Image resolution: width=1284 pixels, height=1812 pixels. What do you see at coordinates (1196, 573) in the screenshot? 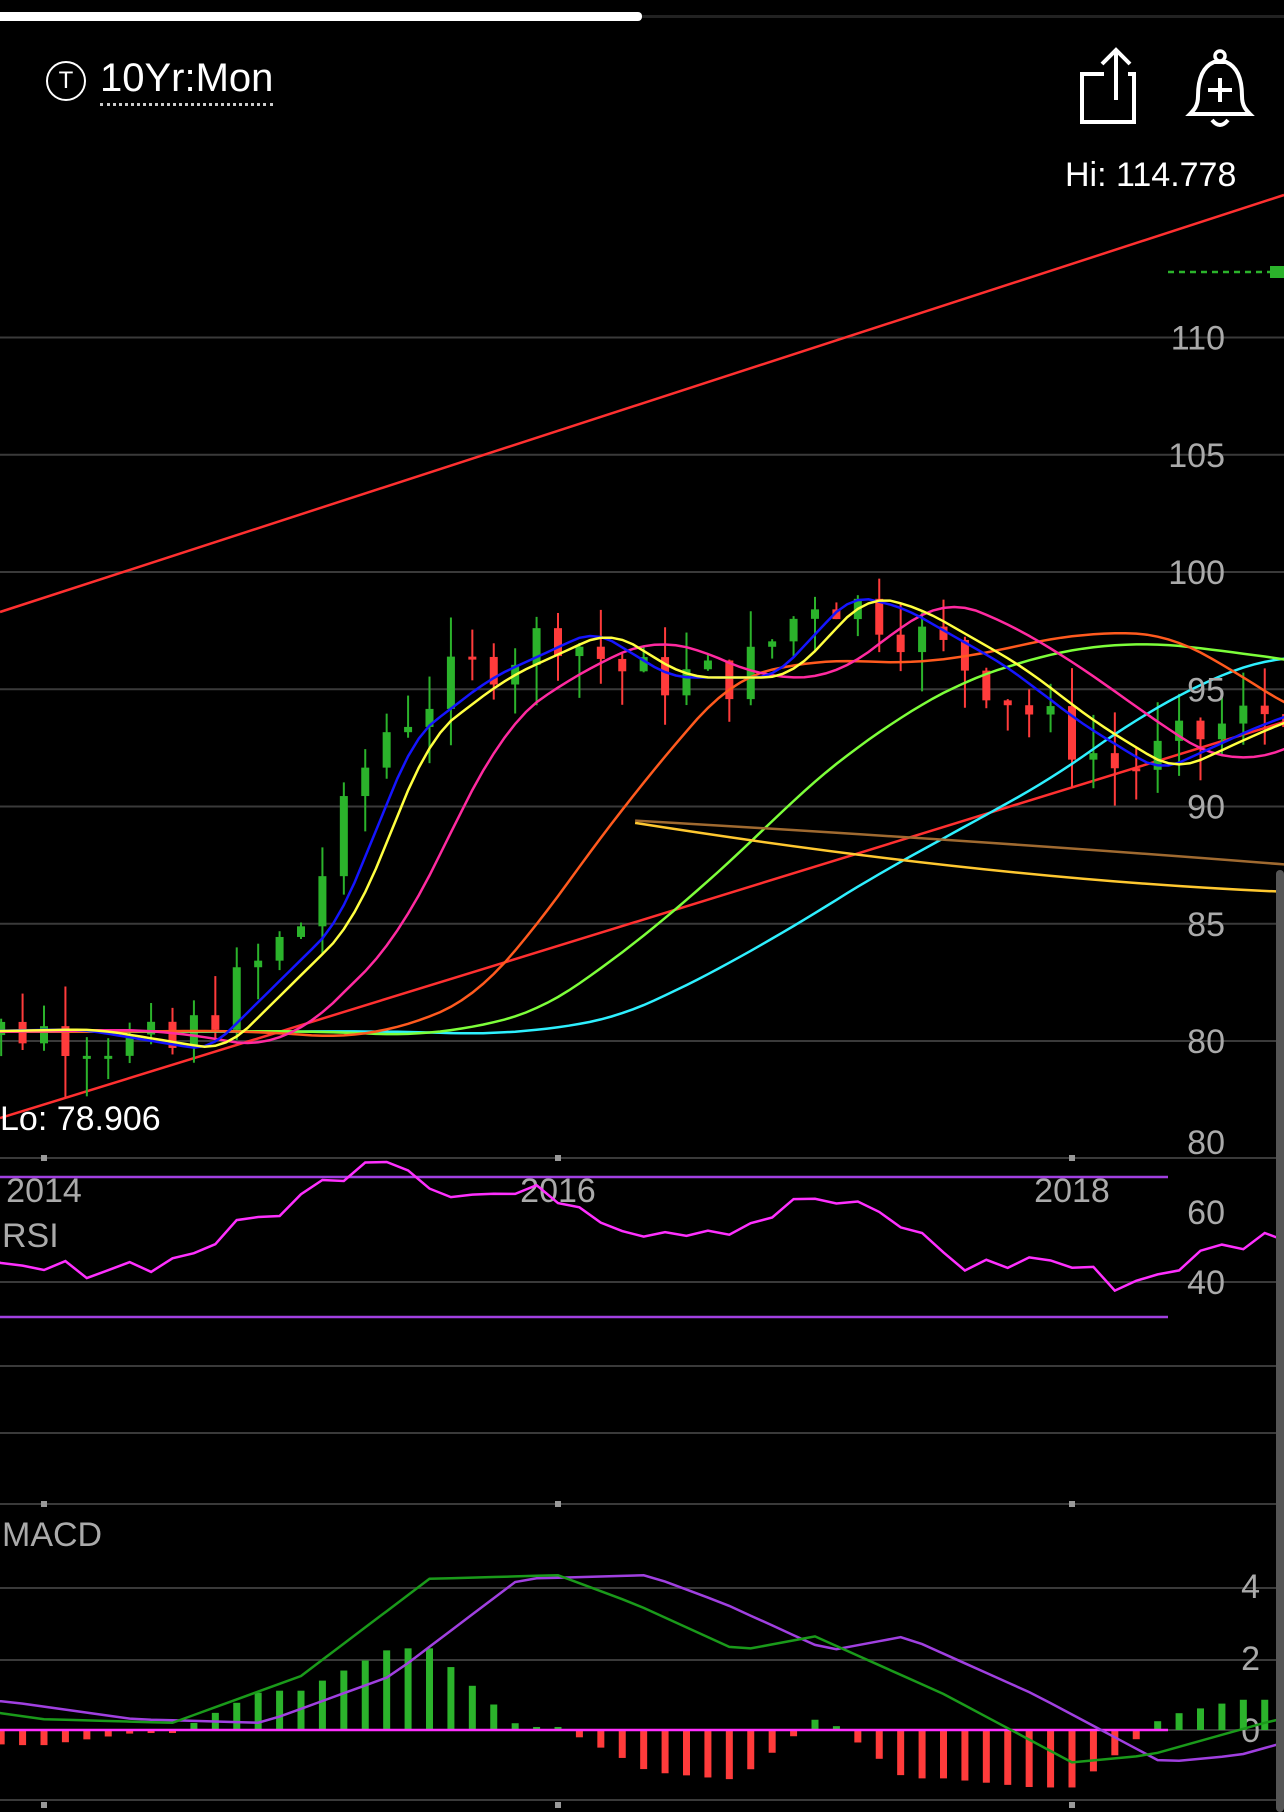
I see `price-tick-label: 100` at bounding box center [1196, 573].